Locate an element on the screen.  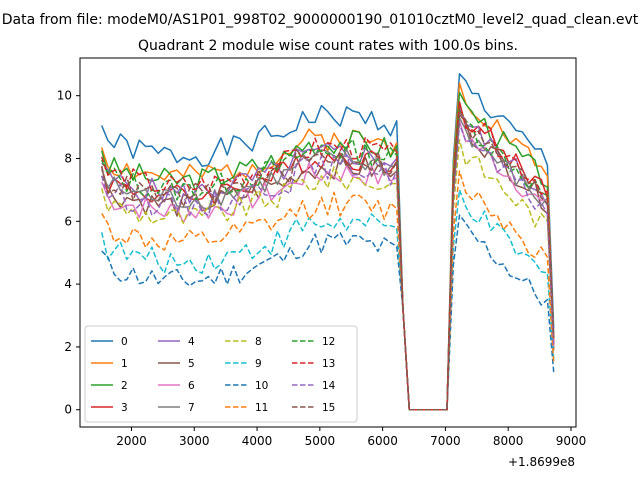
x-tick-label: 6000 is located at coordinates (382, 441).